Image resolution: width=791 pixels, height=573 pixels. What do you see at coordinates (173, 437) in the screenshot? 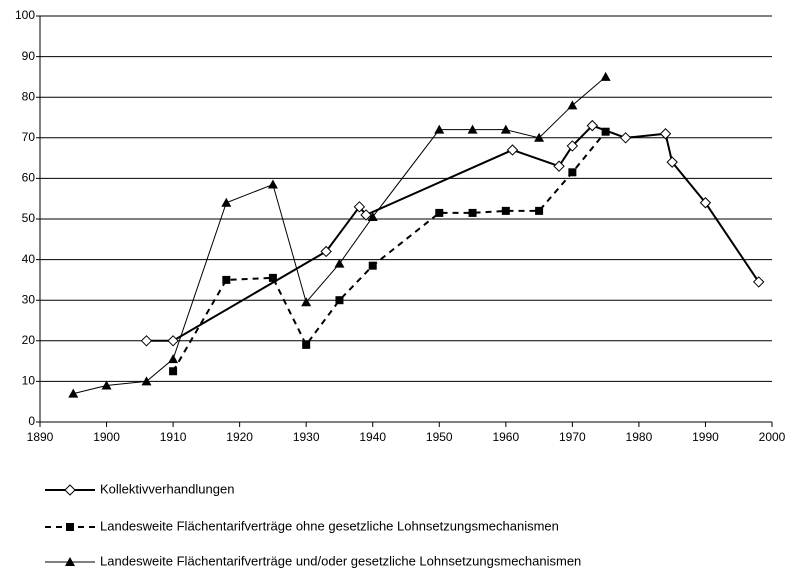
I see `x-tick-label: 1910` at bounding box center [173, 437].